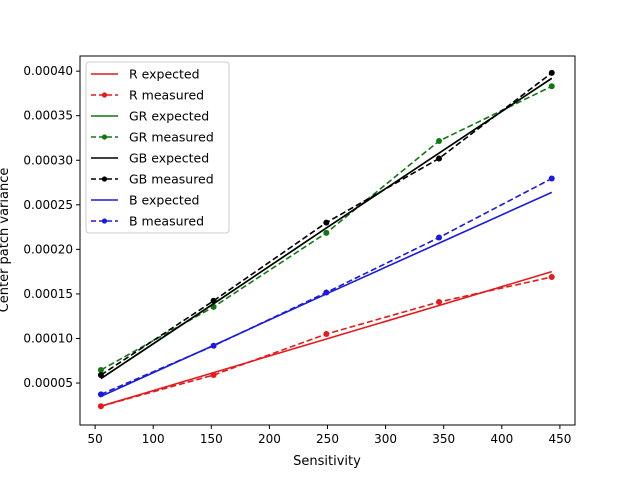  I want to click on y-axis-label: Center patch variance, so click(6, 240).